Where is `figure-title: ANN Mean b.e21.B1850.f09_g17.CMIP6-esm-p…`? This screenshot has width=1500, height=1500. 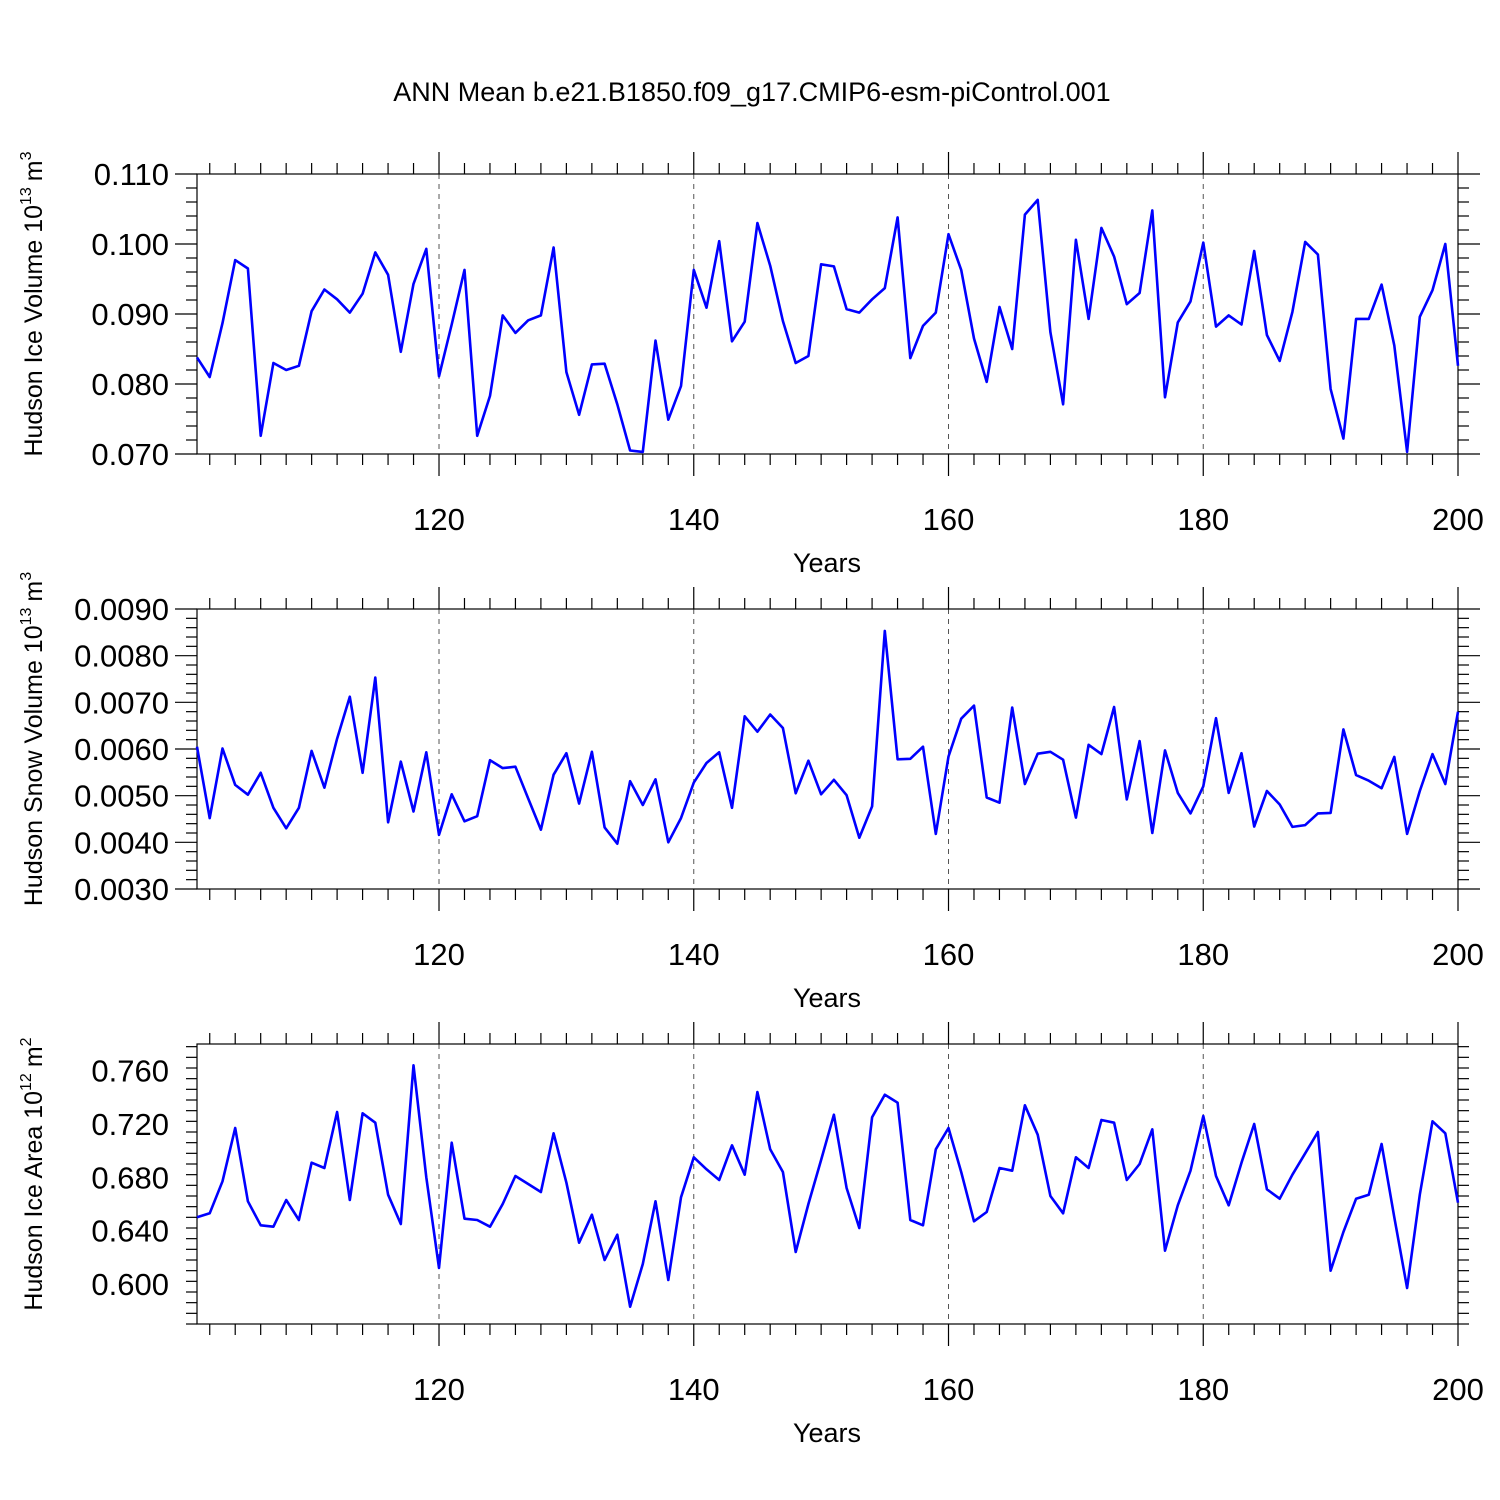
figure-title: ANN Mean b.e21.B1850.f09_g17.CMIP6-esm-p… is located at coordinates (751, 92).